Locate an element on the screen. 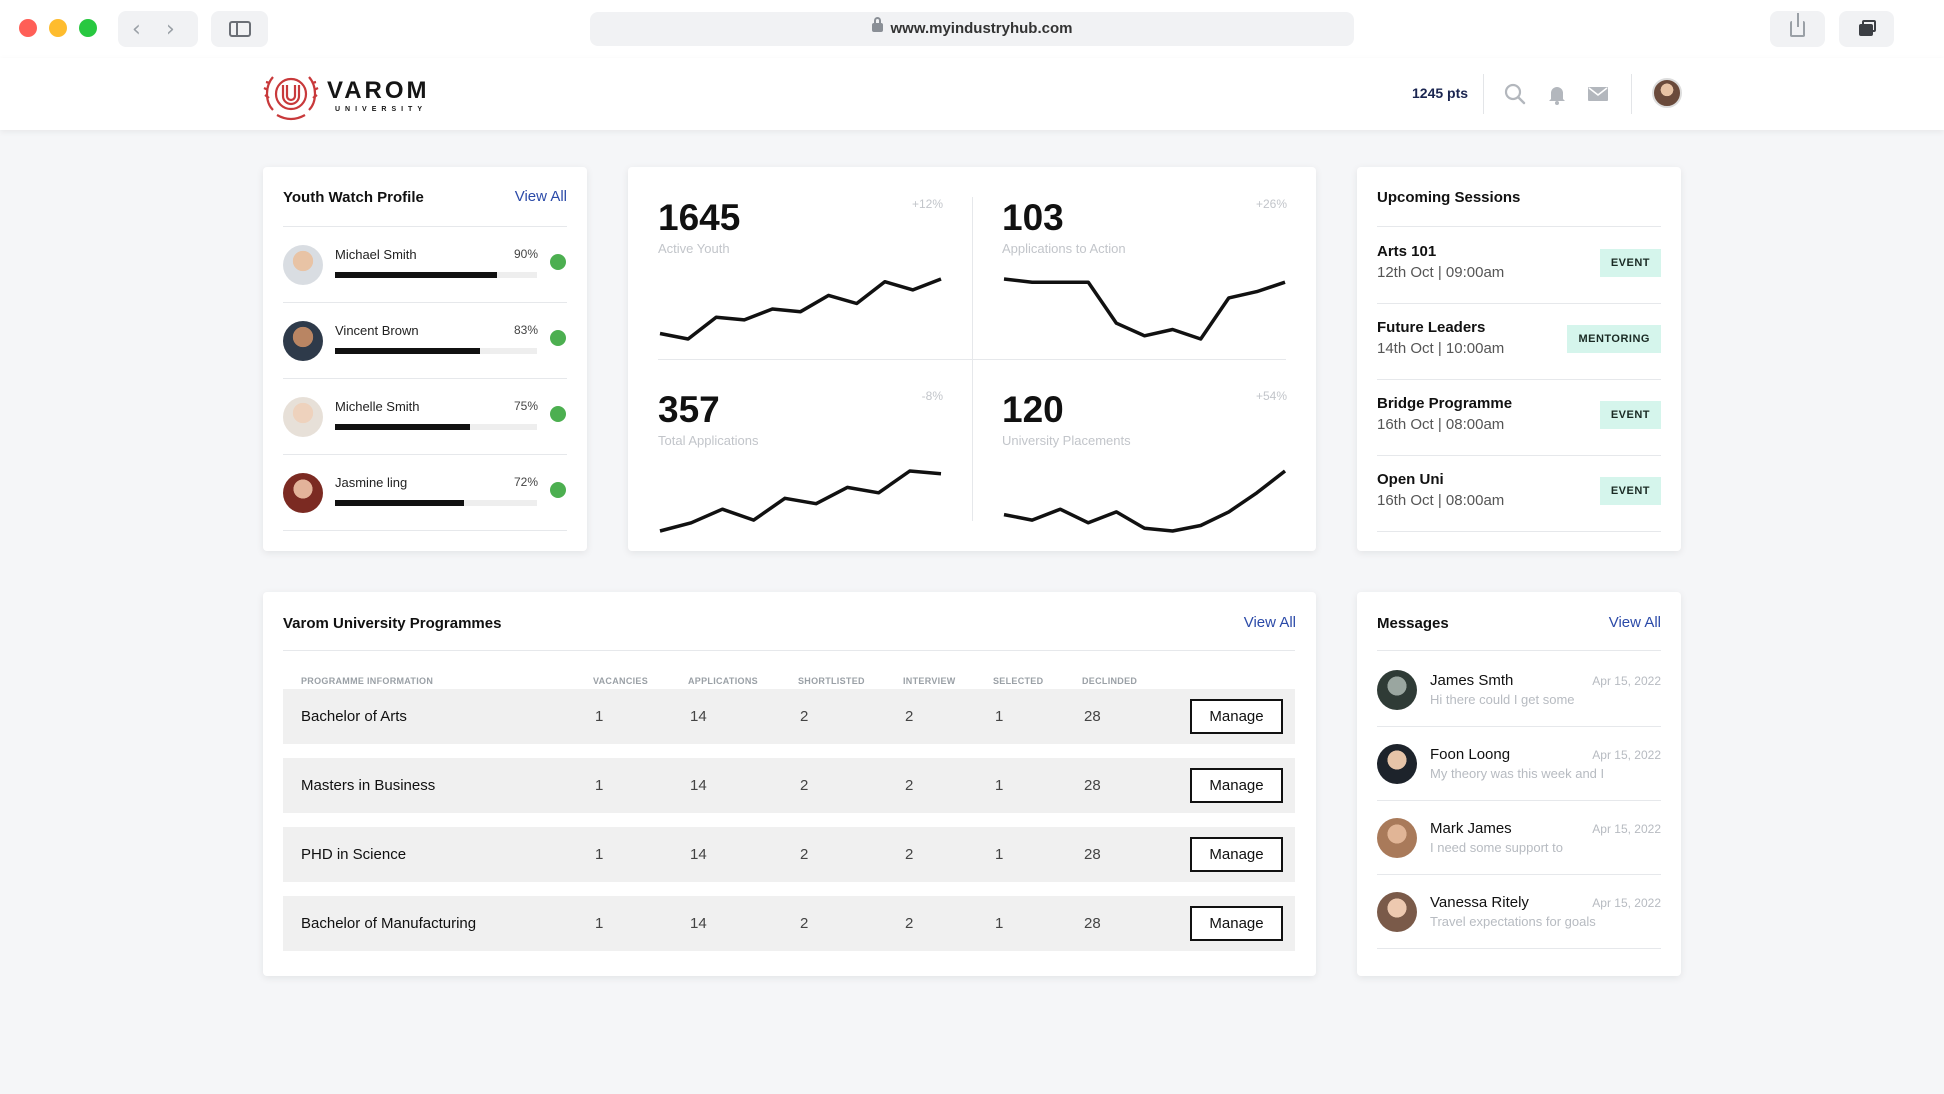 Image resolution: width=1944 pixels, height=1094 pixels. messages-view-all-link: View All is located at coordinates (1634, 622).